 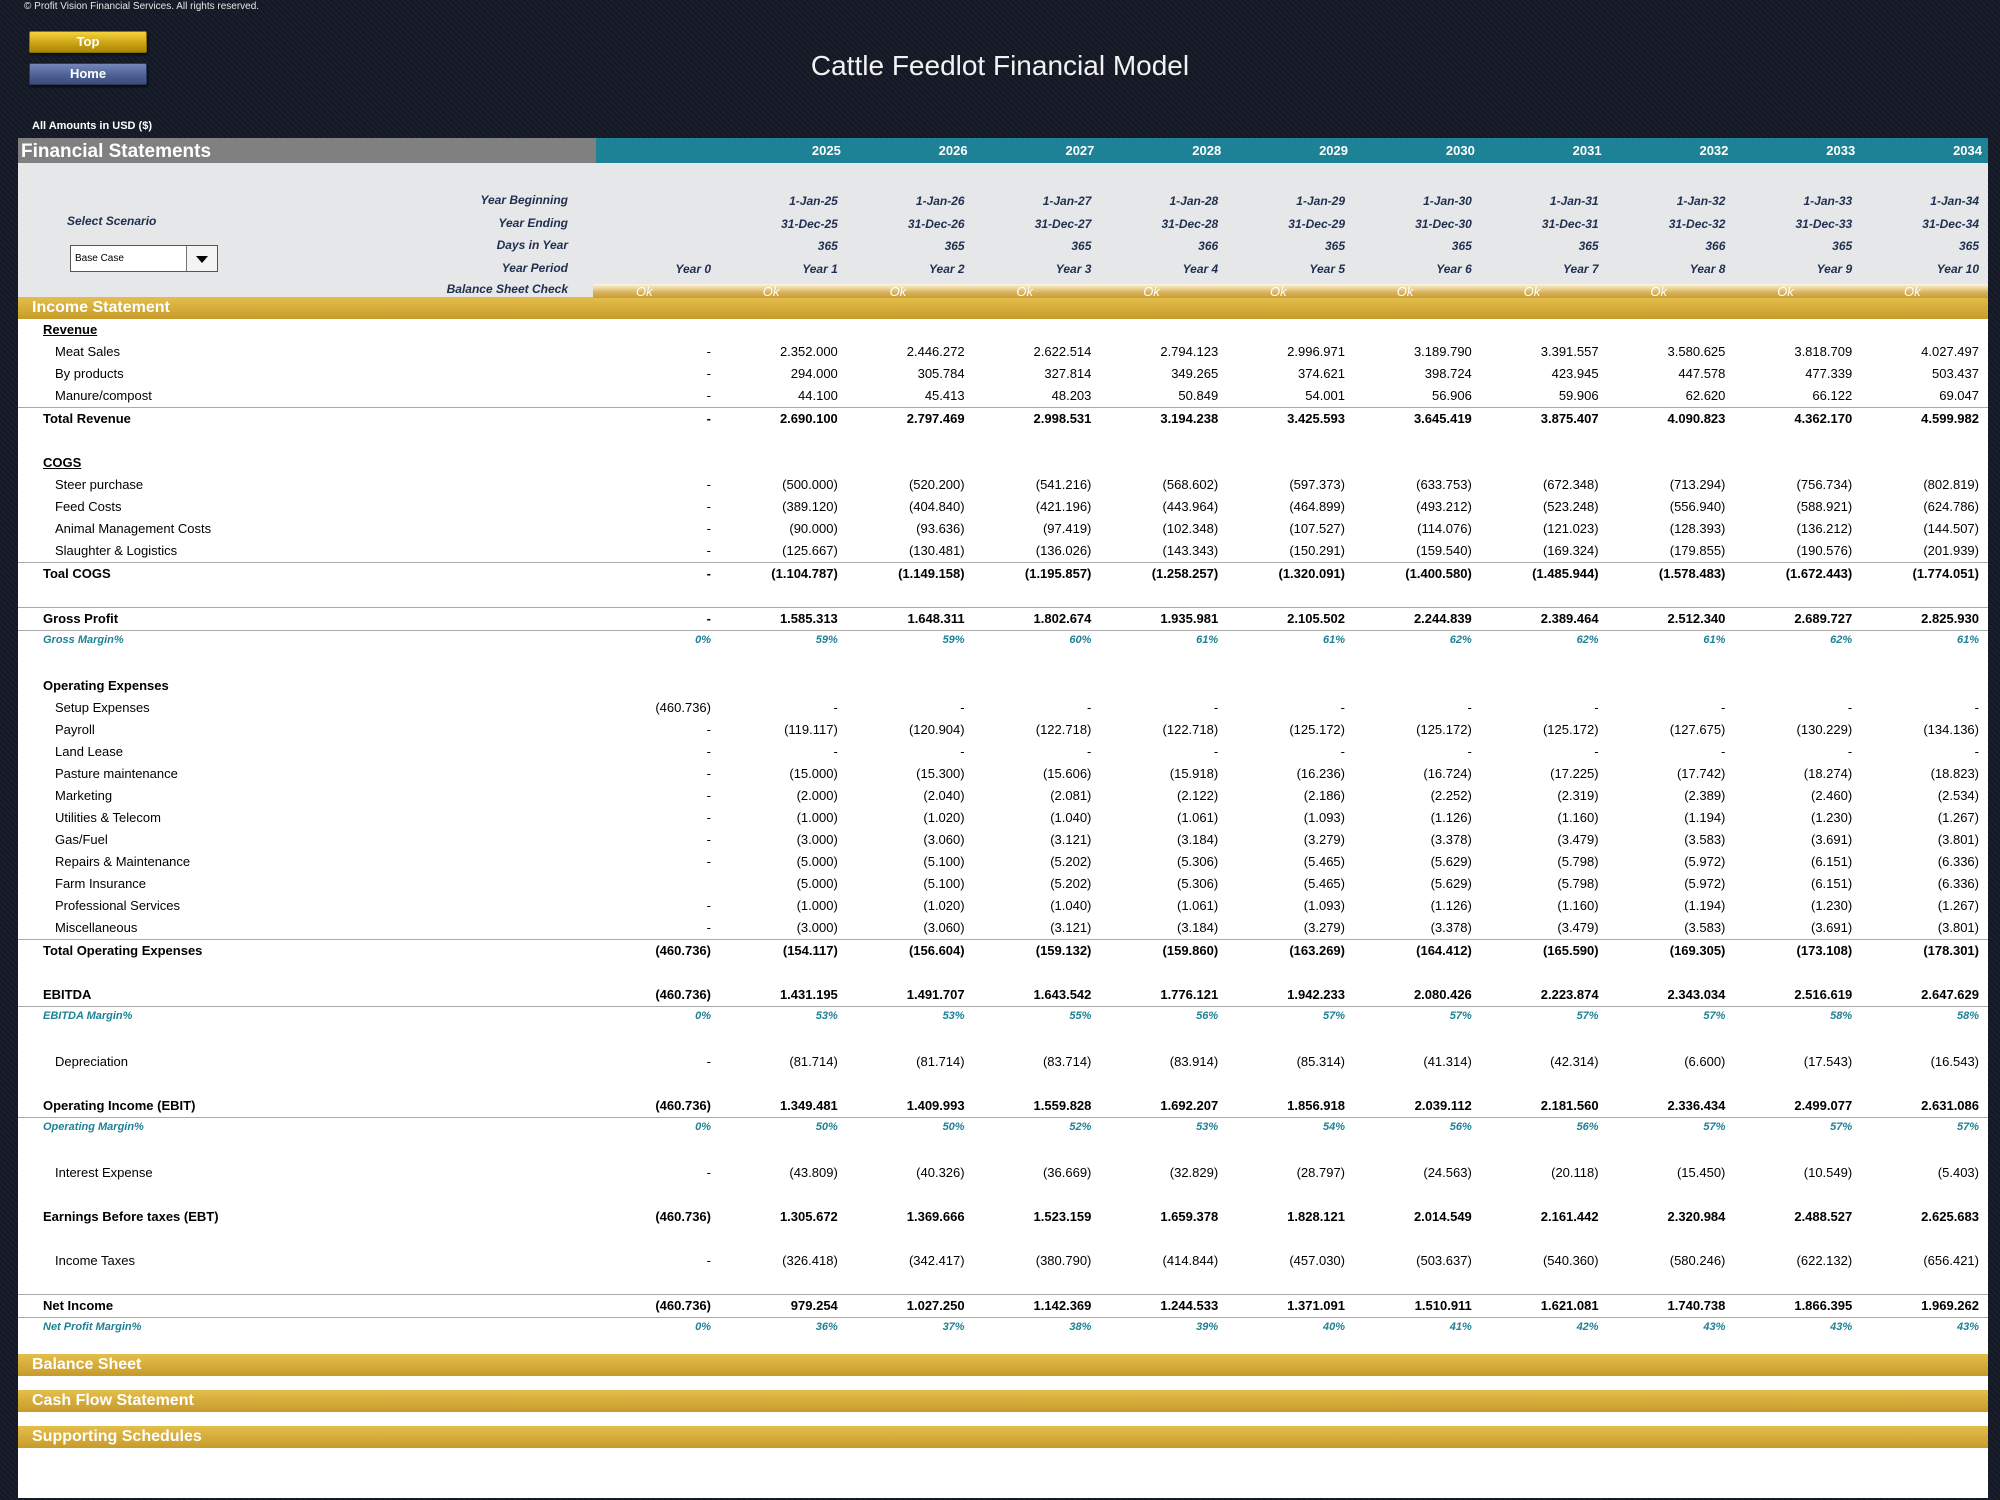 I want to click on cell-value: 2.080.426, so click(x=1442, y=994).